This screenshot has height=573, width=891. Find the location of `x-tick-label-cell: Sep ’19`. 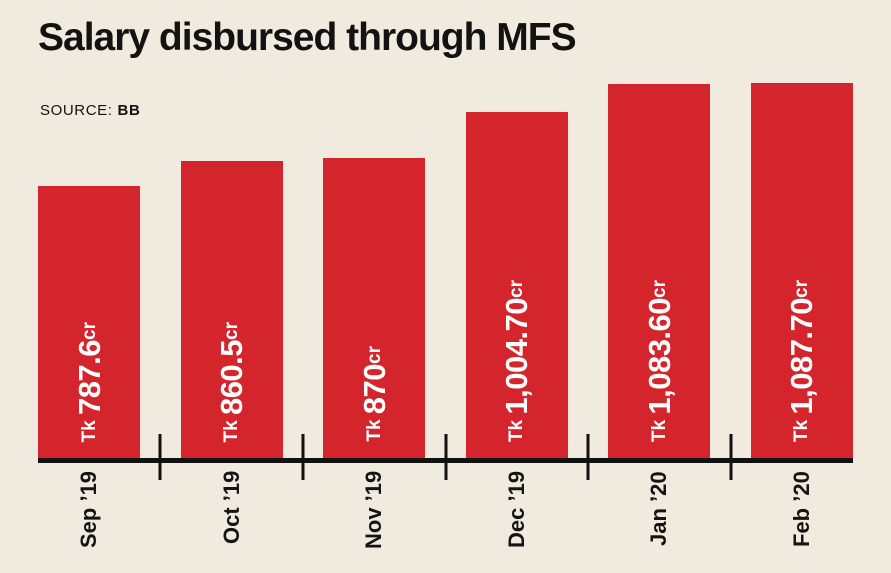

x-tick-label-cell: Sep ’19 is located at coordinates (89, 511).